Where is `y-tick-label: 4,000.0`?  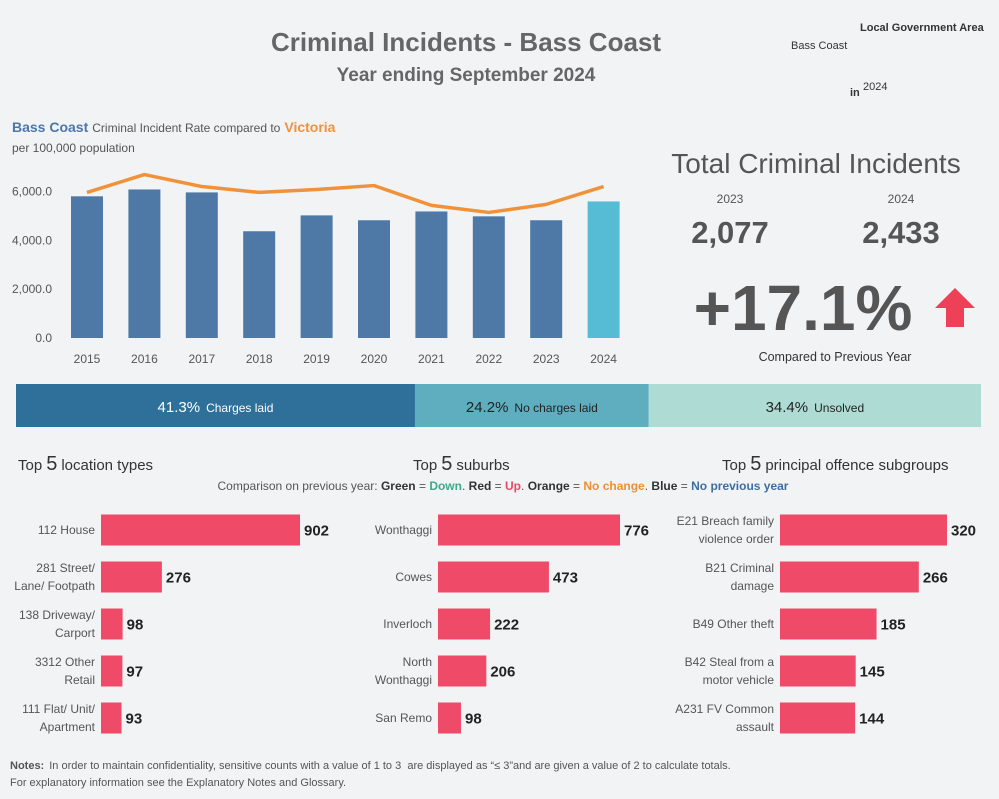 y-tick-label: 4,000.0 is located at coordinates (32, 240).